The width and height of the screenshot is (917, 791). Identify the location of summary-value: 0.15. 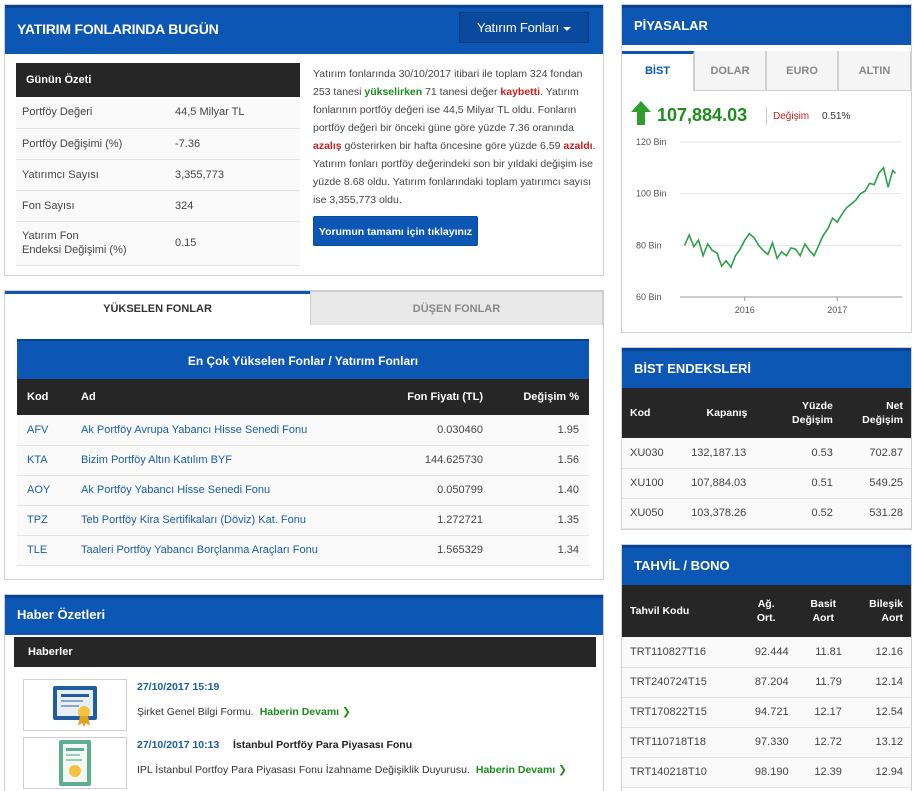
(234, 243).